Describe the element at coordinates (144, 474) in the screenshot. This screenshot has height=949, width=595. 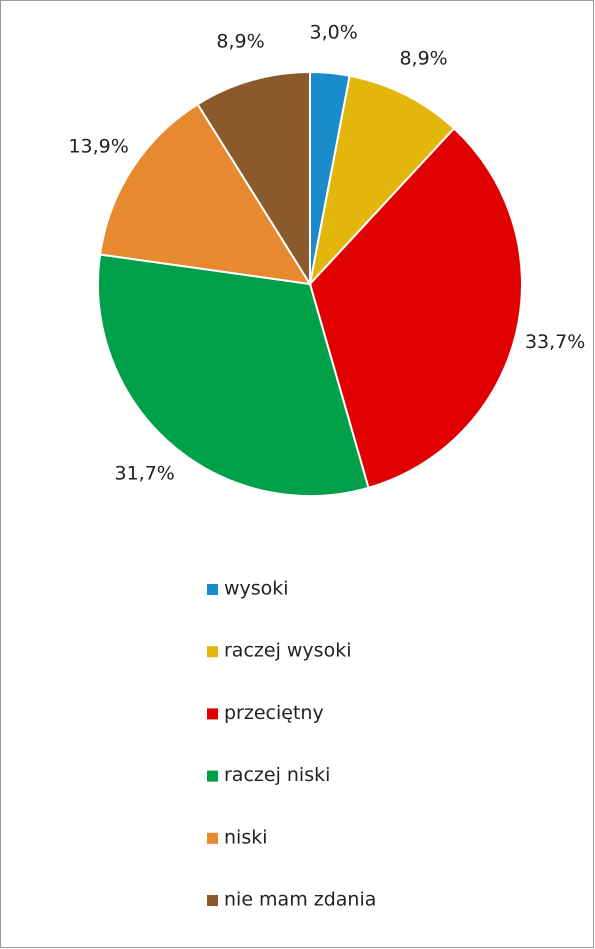
I see `data-label: 31,7%` at that location.